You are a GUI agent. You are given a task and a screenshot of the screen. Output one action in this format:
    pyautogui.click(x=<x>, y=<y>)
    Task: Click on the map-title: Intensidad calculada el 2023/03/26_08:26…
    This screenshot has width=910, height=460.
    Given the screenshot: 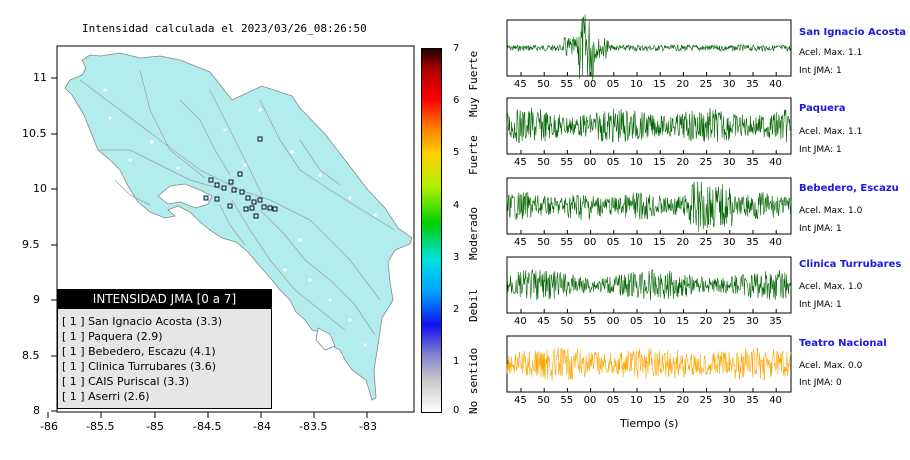 What is the action you would take?
    pyautogui.click(x=224, y=28)
    